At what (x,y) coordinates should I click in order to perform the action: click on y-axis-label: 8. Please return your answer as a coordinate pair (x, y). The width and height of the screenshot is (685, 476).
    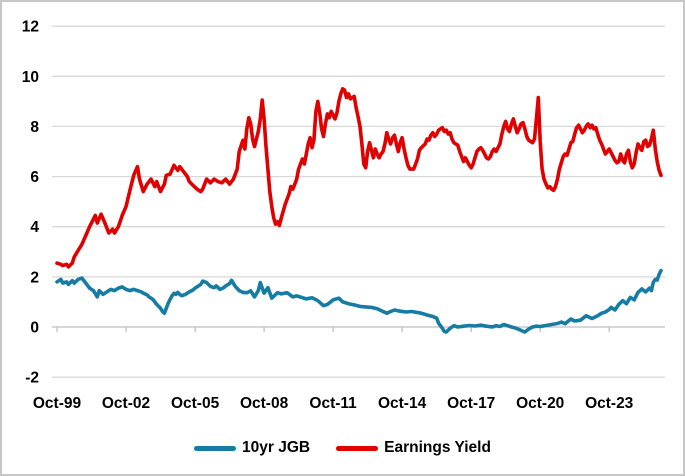
    Looking at the image, I should click on (34, 127).